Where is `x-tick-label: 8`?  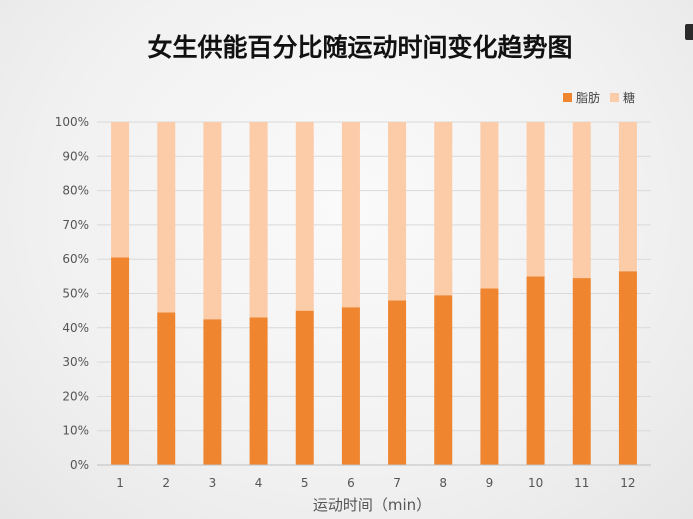 x-tick-label: 8 is located at coordinates (443, 483).